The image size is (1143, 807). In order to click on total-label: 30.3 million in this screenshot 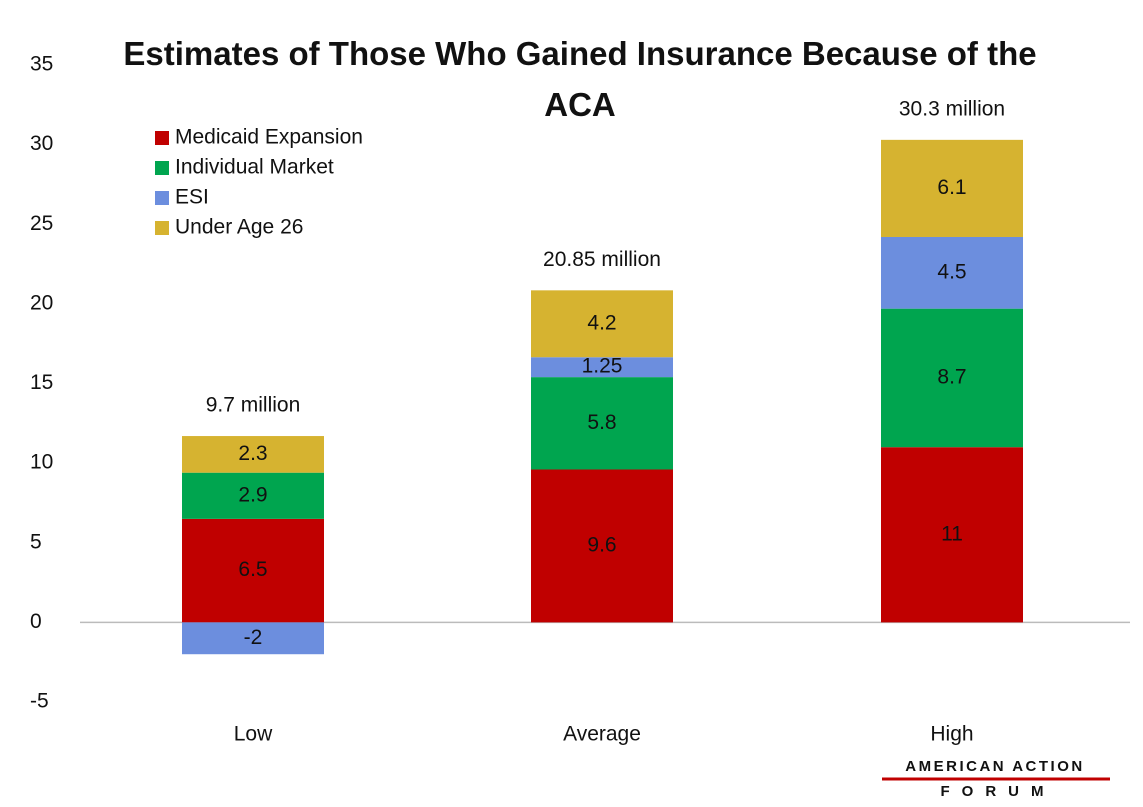, I will do `click(952, 108)`.